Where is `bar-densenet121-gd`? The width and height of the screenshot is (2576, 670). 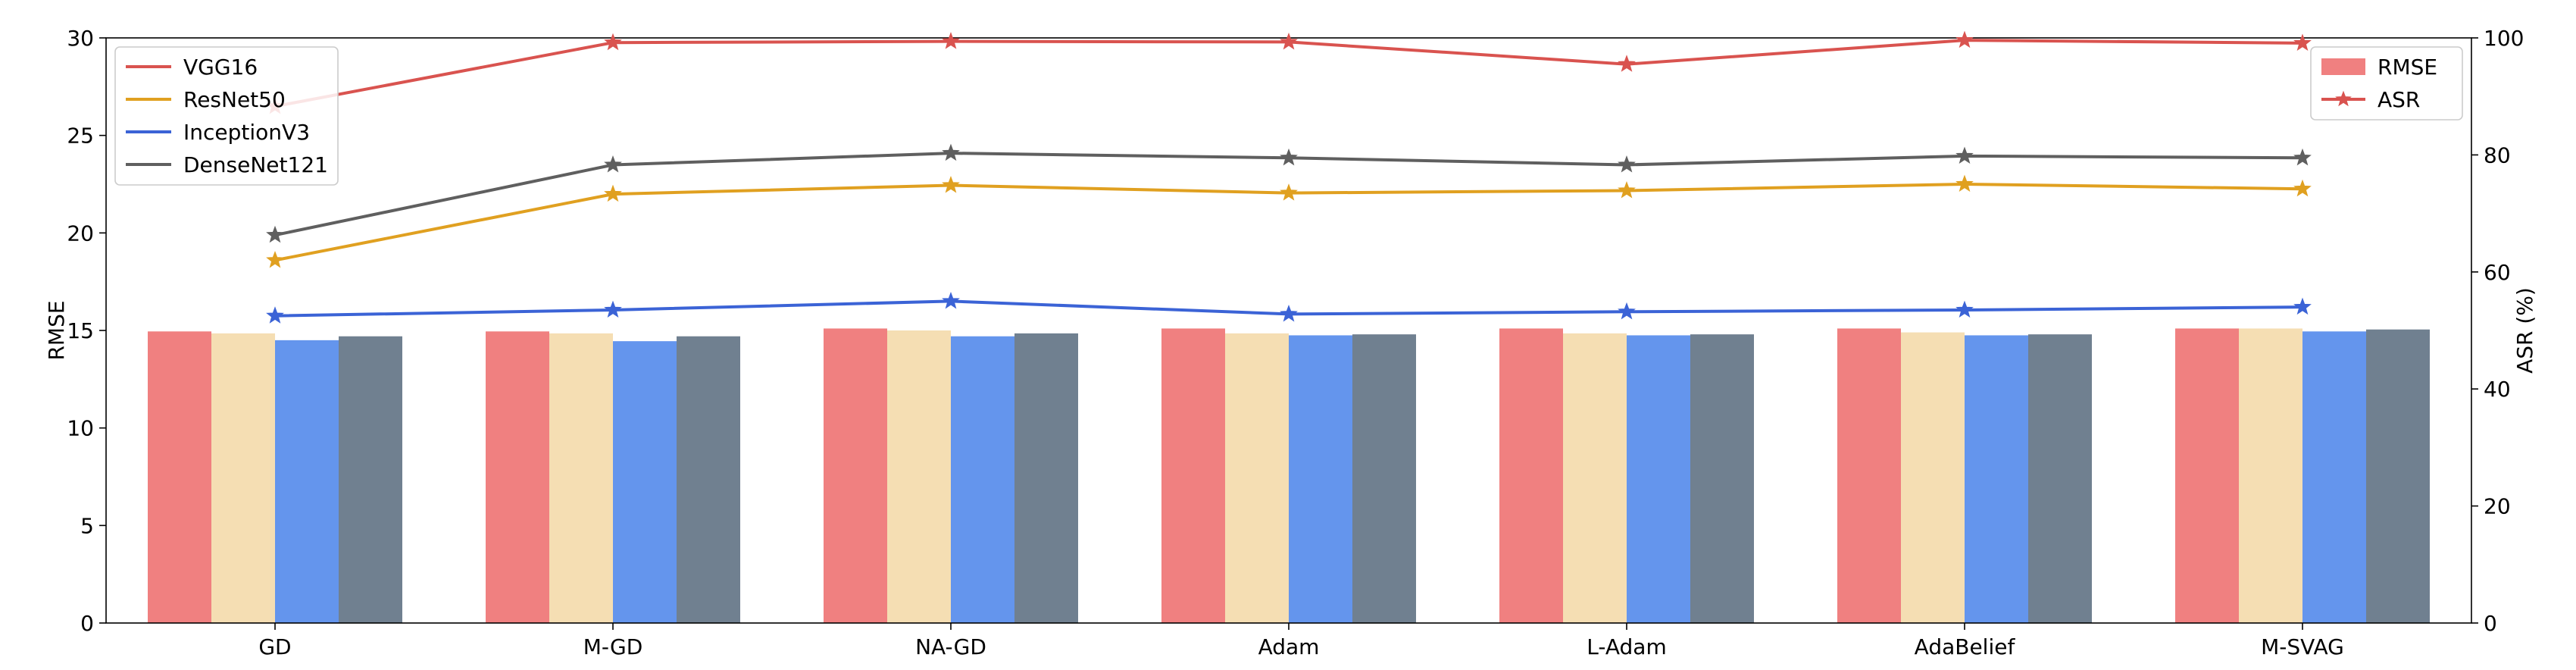 bar-densenet121-gd is located at coordinates (371, 480).